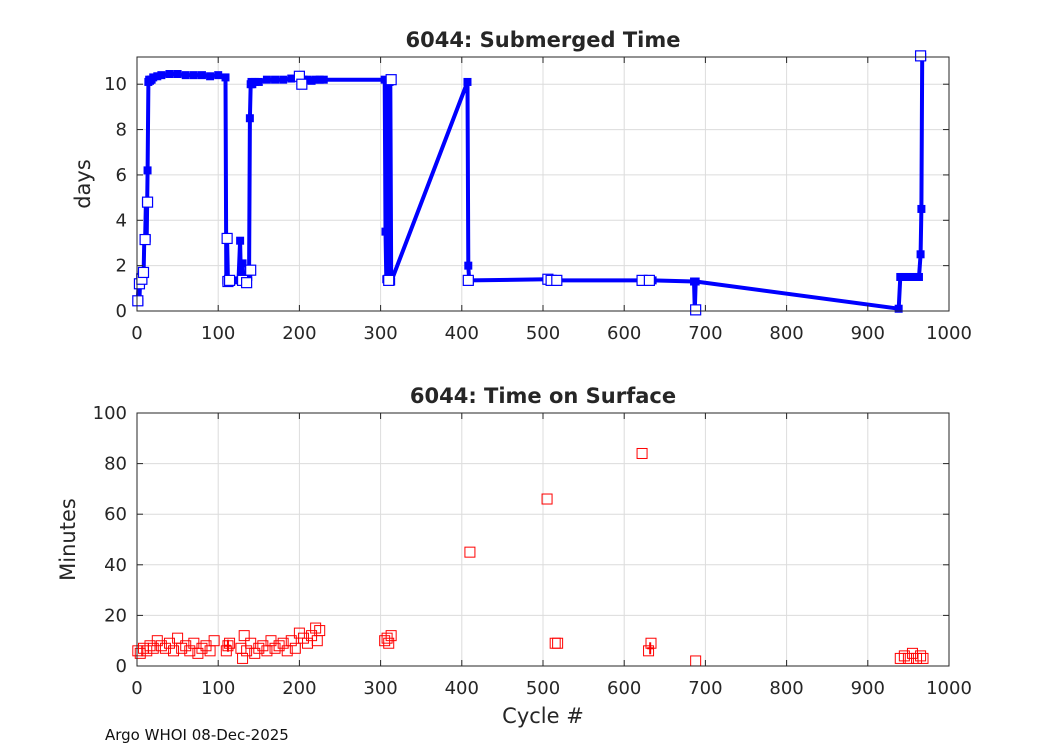  Describe the element at coordinates (121, 220) in the screenshot. I see `panel1-y-tick-label: 4` at that location.